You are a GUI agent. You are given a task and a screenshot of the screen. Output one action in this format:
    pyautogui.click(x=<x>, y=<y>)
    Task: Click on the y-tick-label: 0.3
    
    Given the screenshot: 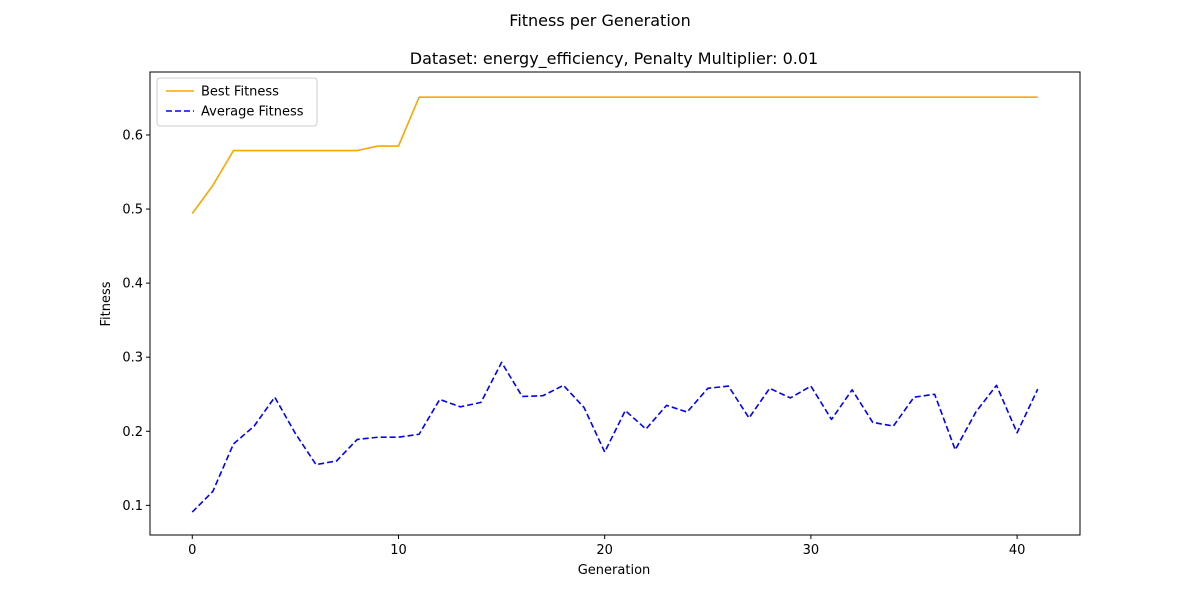 What is the action you would take?
    pyautogui.click(x=132, y=358)
    